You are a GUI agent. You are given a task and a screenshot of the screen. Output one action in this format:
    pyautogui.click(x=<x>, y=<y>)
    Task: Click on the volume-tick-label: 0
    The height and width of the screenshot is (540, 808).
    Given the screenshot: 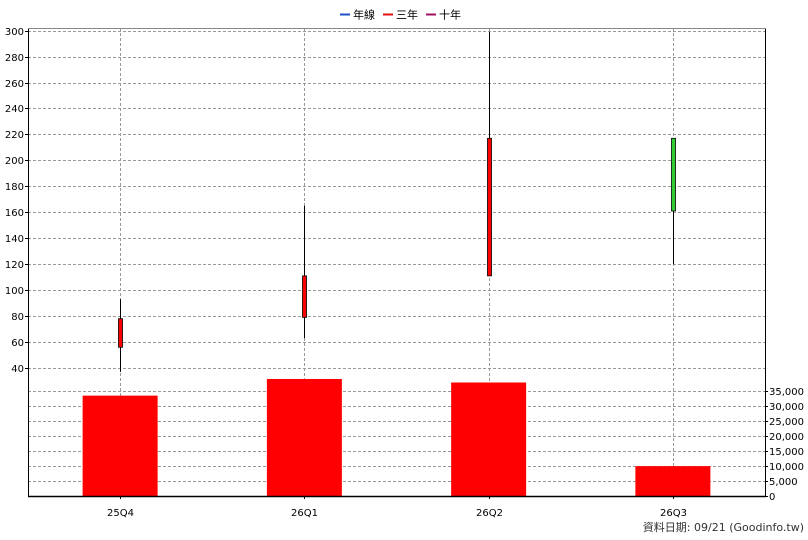 What is the action you would take?
    pyautogui.click(x=772, y=497)
    